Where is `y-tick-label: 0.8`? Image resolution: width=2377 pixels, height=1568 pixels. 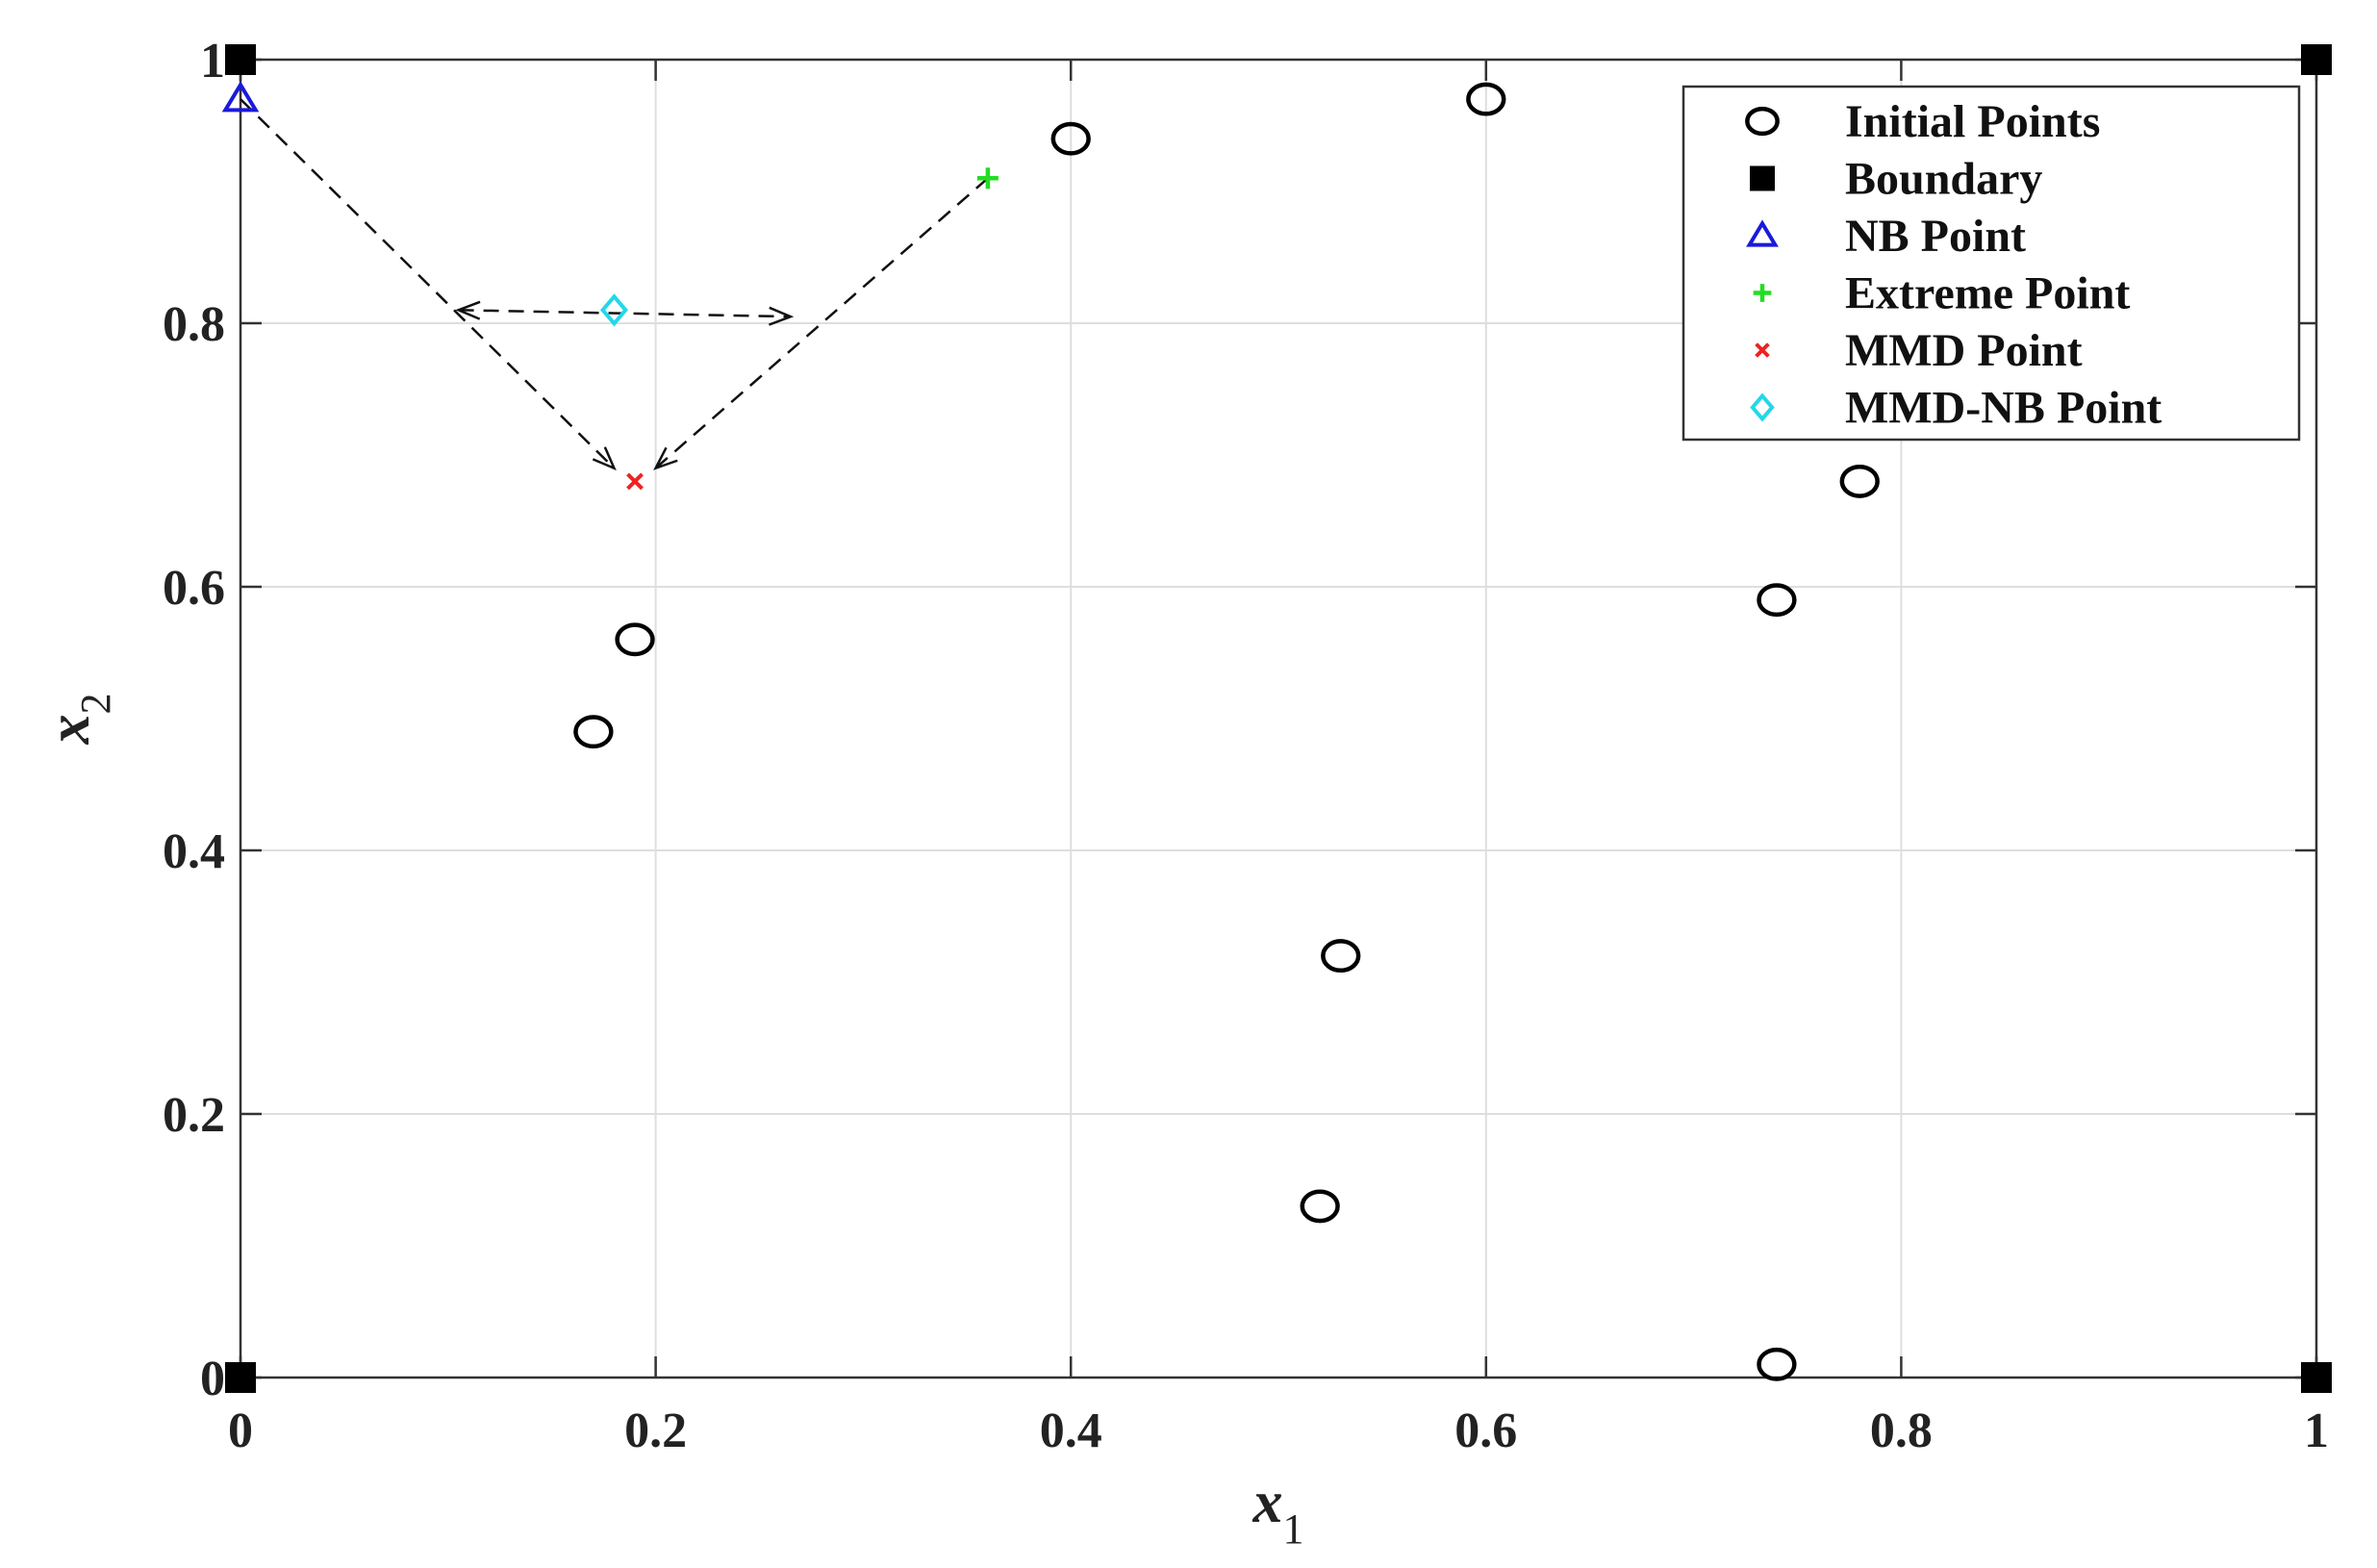
y-tick-label: 0.8 is located at coordinates (194, 324).